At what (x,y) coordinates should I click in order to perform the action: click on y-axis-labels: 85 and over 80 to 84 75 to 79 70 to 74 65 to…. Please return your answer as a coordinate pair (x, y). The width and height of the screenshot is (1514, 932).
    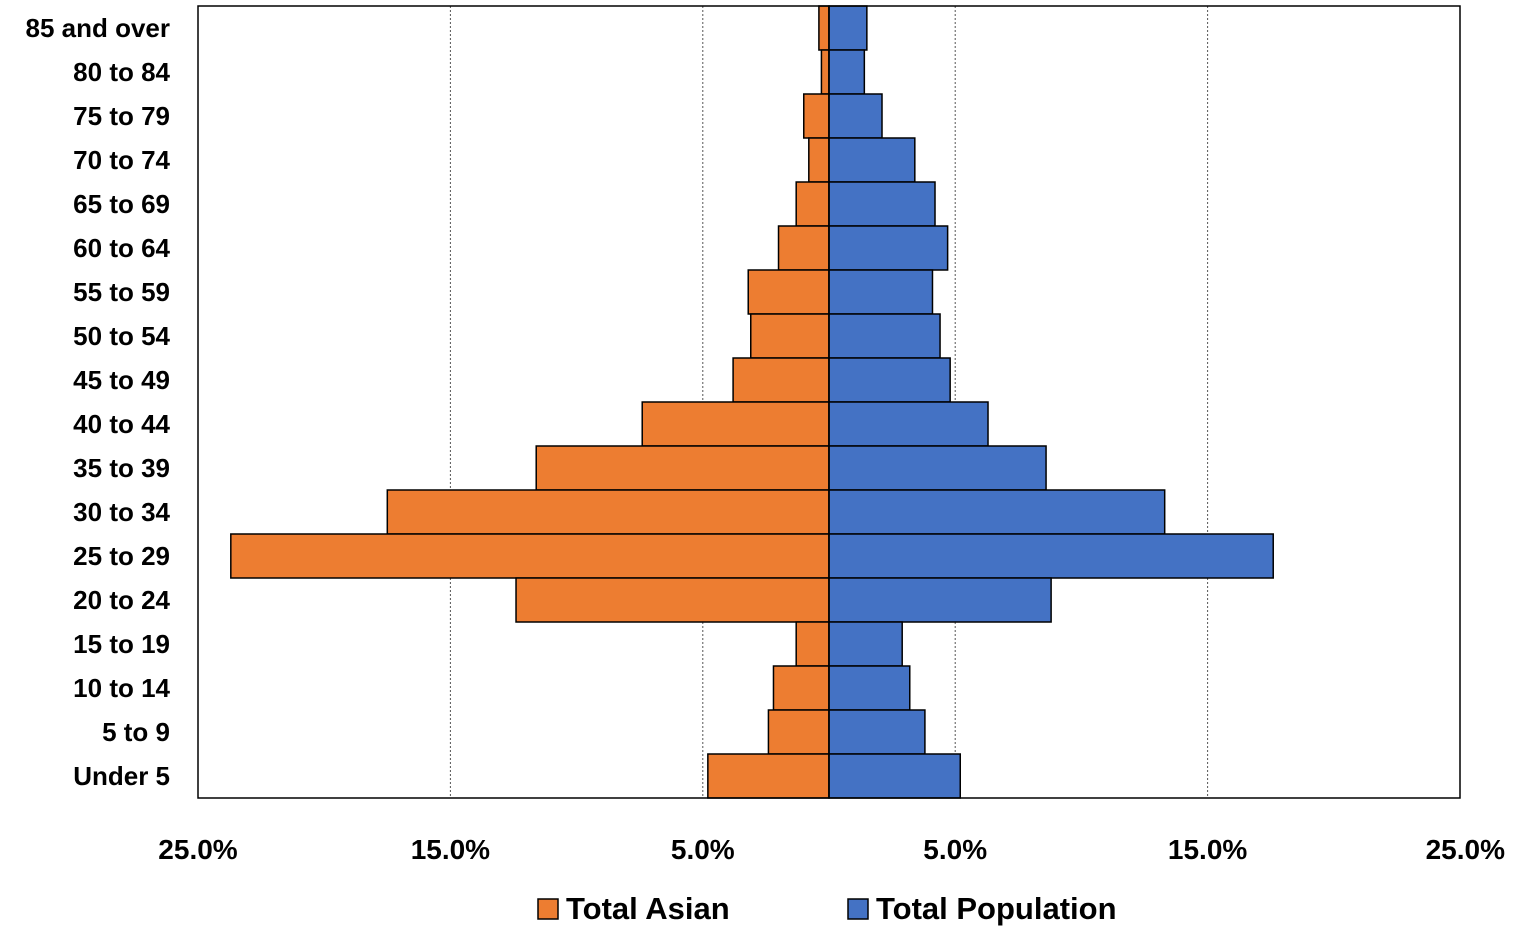
    Looking at the image, I should click on (97, 402).